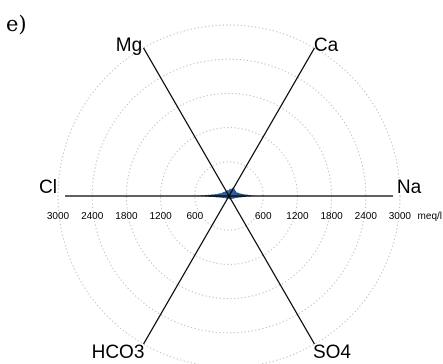  Describe the element at coordinates (366, 216) in the screenshot. I see `tick-label-right-2400: 2400` at that location.